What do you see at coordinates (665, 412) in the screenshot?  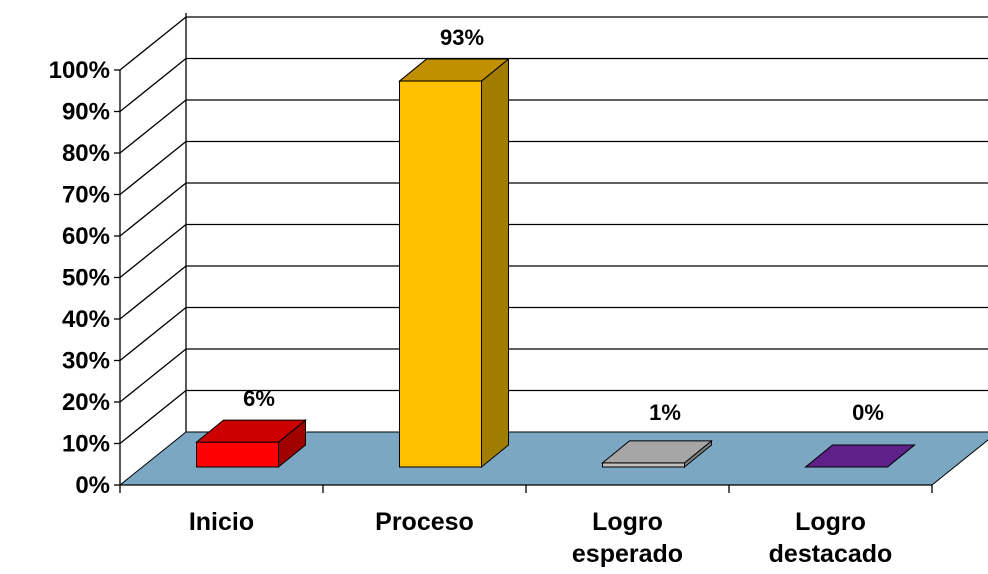 I see `data-label: 1%` at bounding box center [665, 412].